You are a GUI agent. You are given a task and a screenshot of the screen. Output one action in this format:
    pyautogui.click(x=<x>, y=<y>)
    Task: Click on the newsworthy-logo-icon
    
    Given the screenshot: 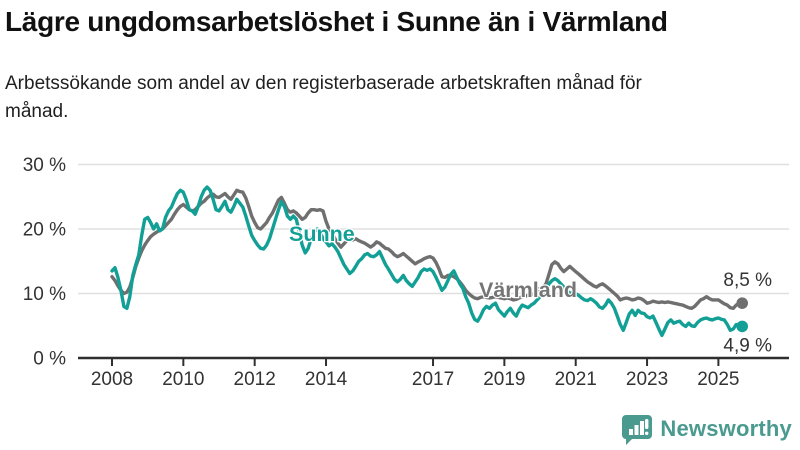 What is the action you would take?
    pyautogui.click(x=637, y=430)
    